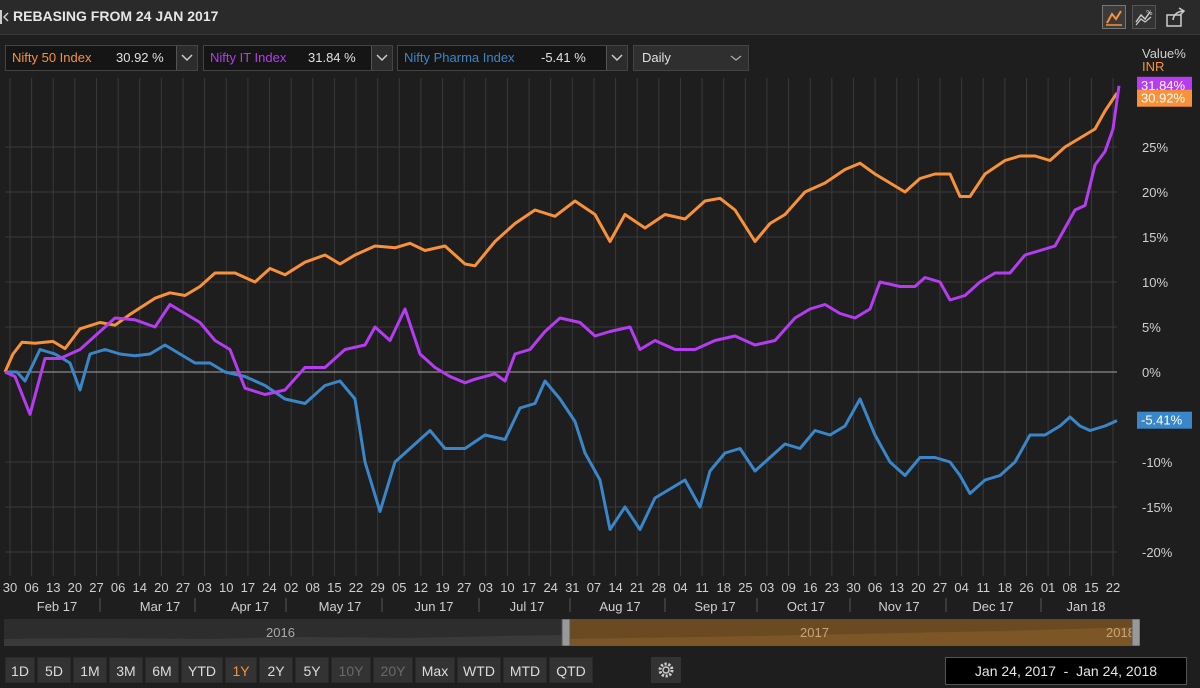 This screenshot has height=688, width=1200. Describe the element at coordinates (992, 606) in the screenshot. I see `x-month-label: Dec 17` at that location.